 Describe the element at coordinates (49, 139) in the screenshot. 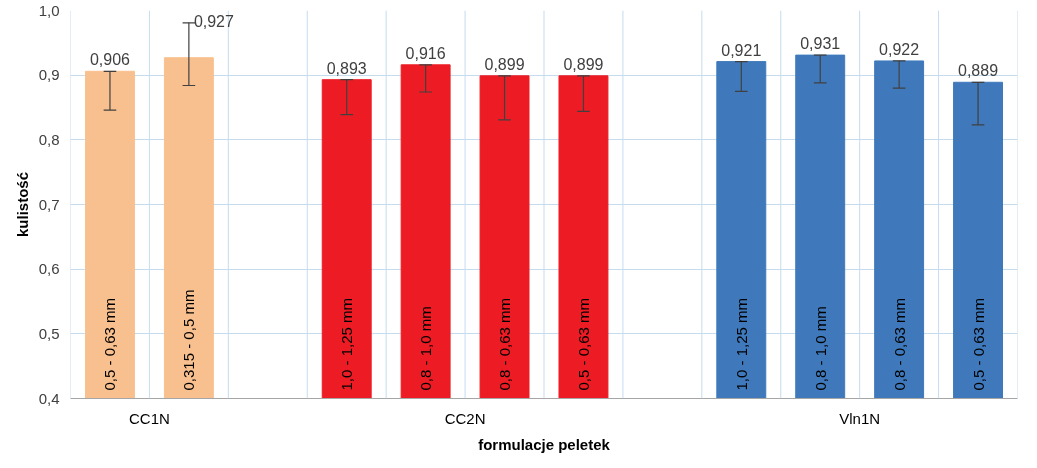

I see `y-tick-label: 0,8` at that location.